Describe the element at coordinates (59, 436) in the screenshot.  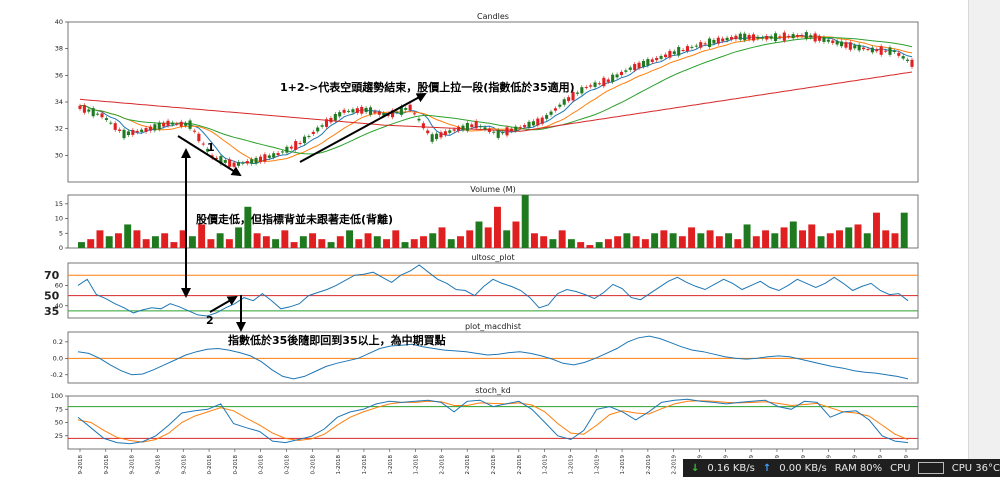
I see `y-tick-label: 25` at that location.